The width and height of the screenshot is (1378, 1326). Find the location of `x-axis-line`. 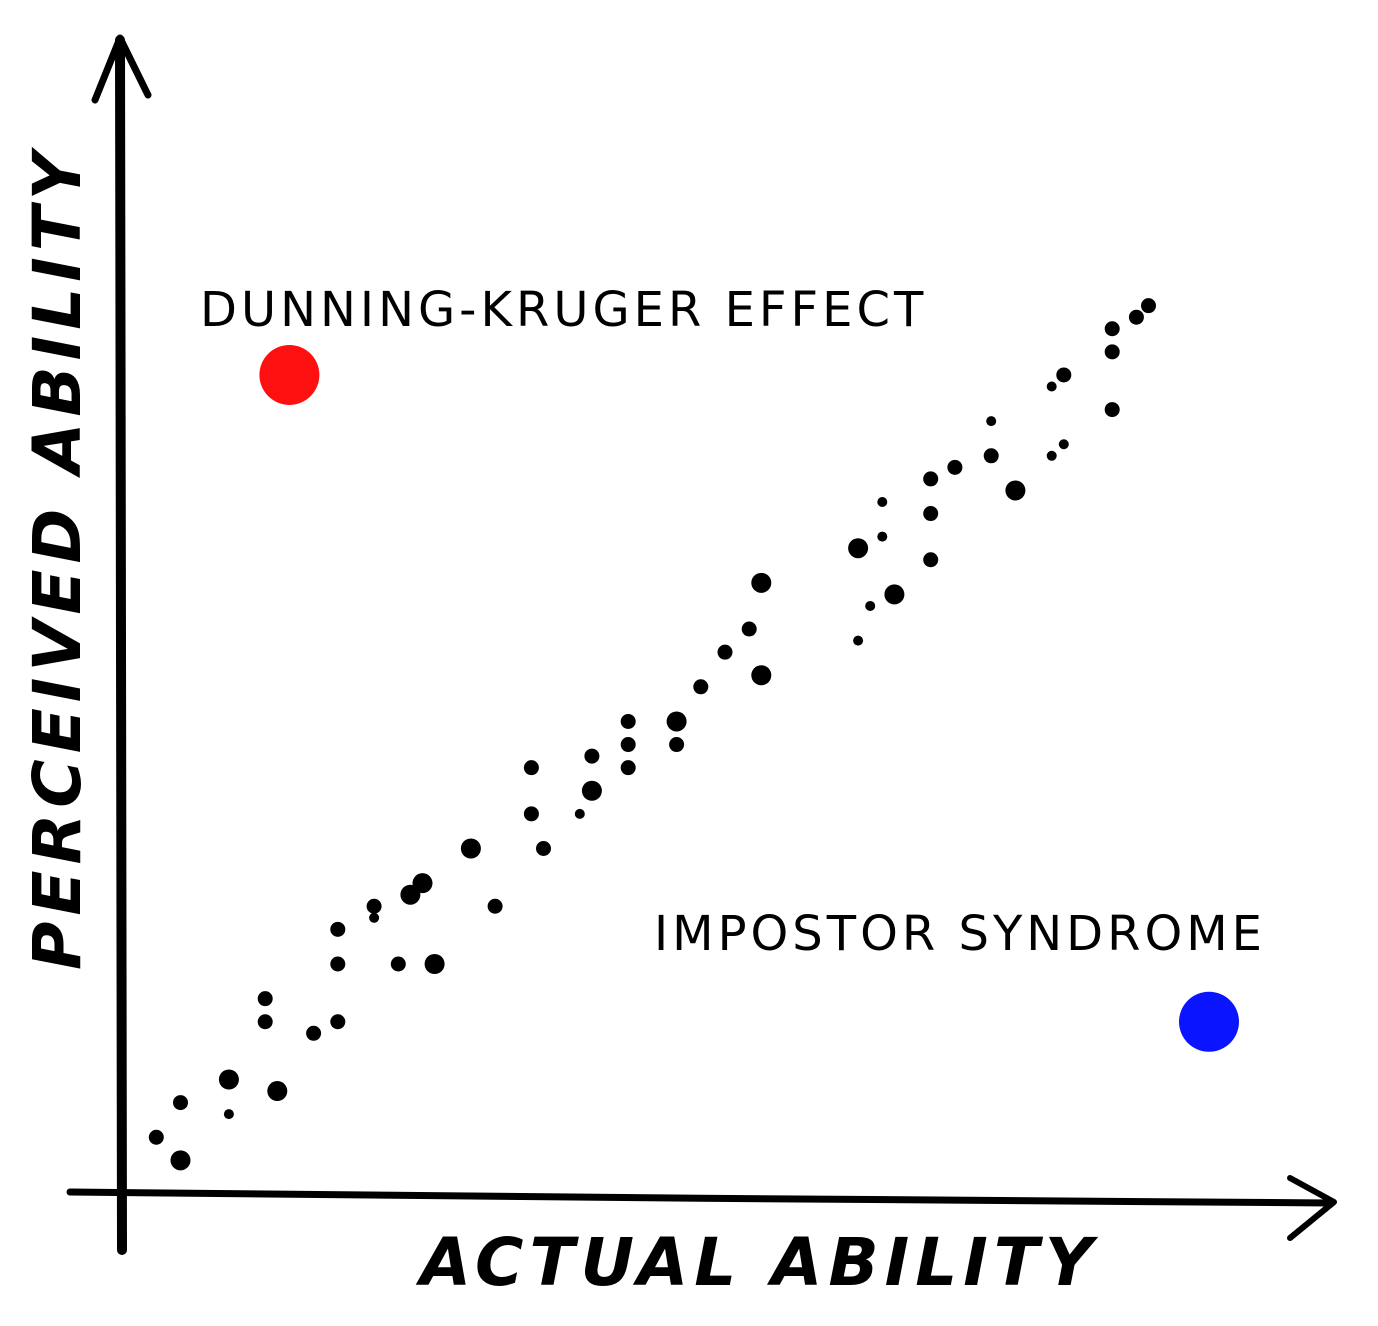

x-axis-line is located at coordinates (700, 1197).